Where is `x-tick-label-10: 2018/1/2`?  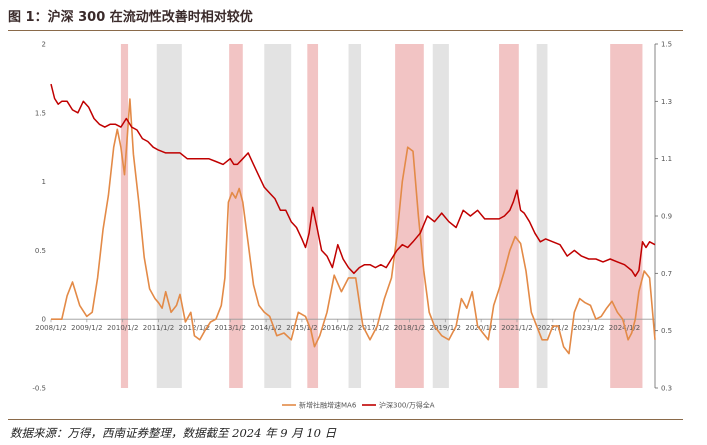 x-tick-label-10: 2018/1/2 is located at coordinates (409, 328).